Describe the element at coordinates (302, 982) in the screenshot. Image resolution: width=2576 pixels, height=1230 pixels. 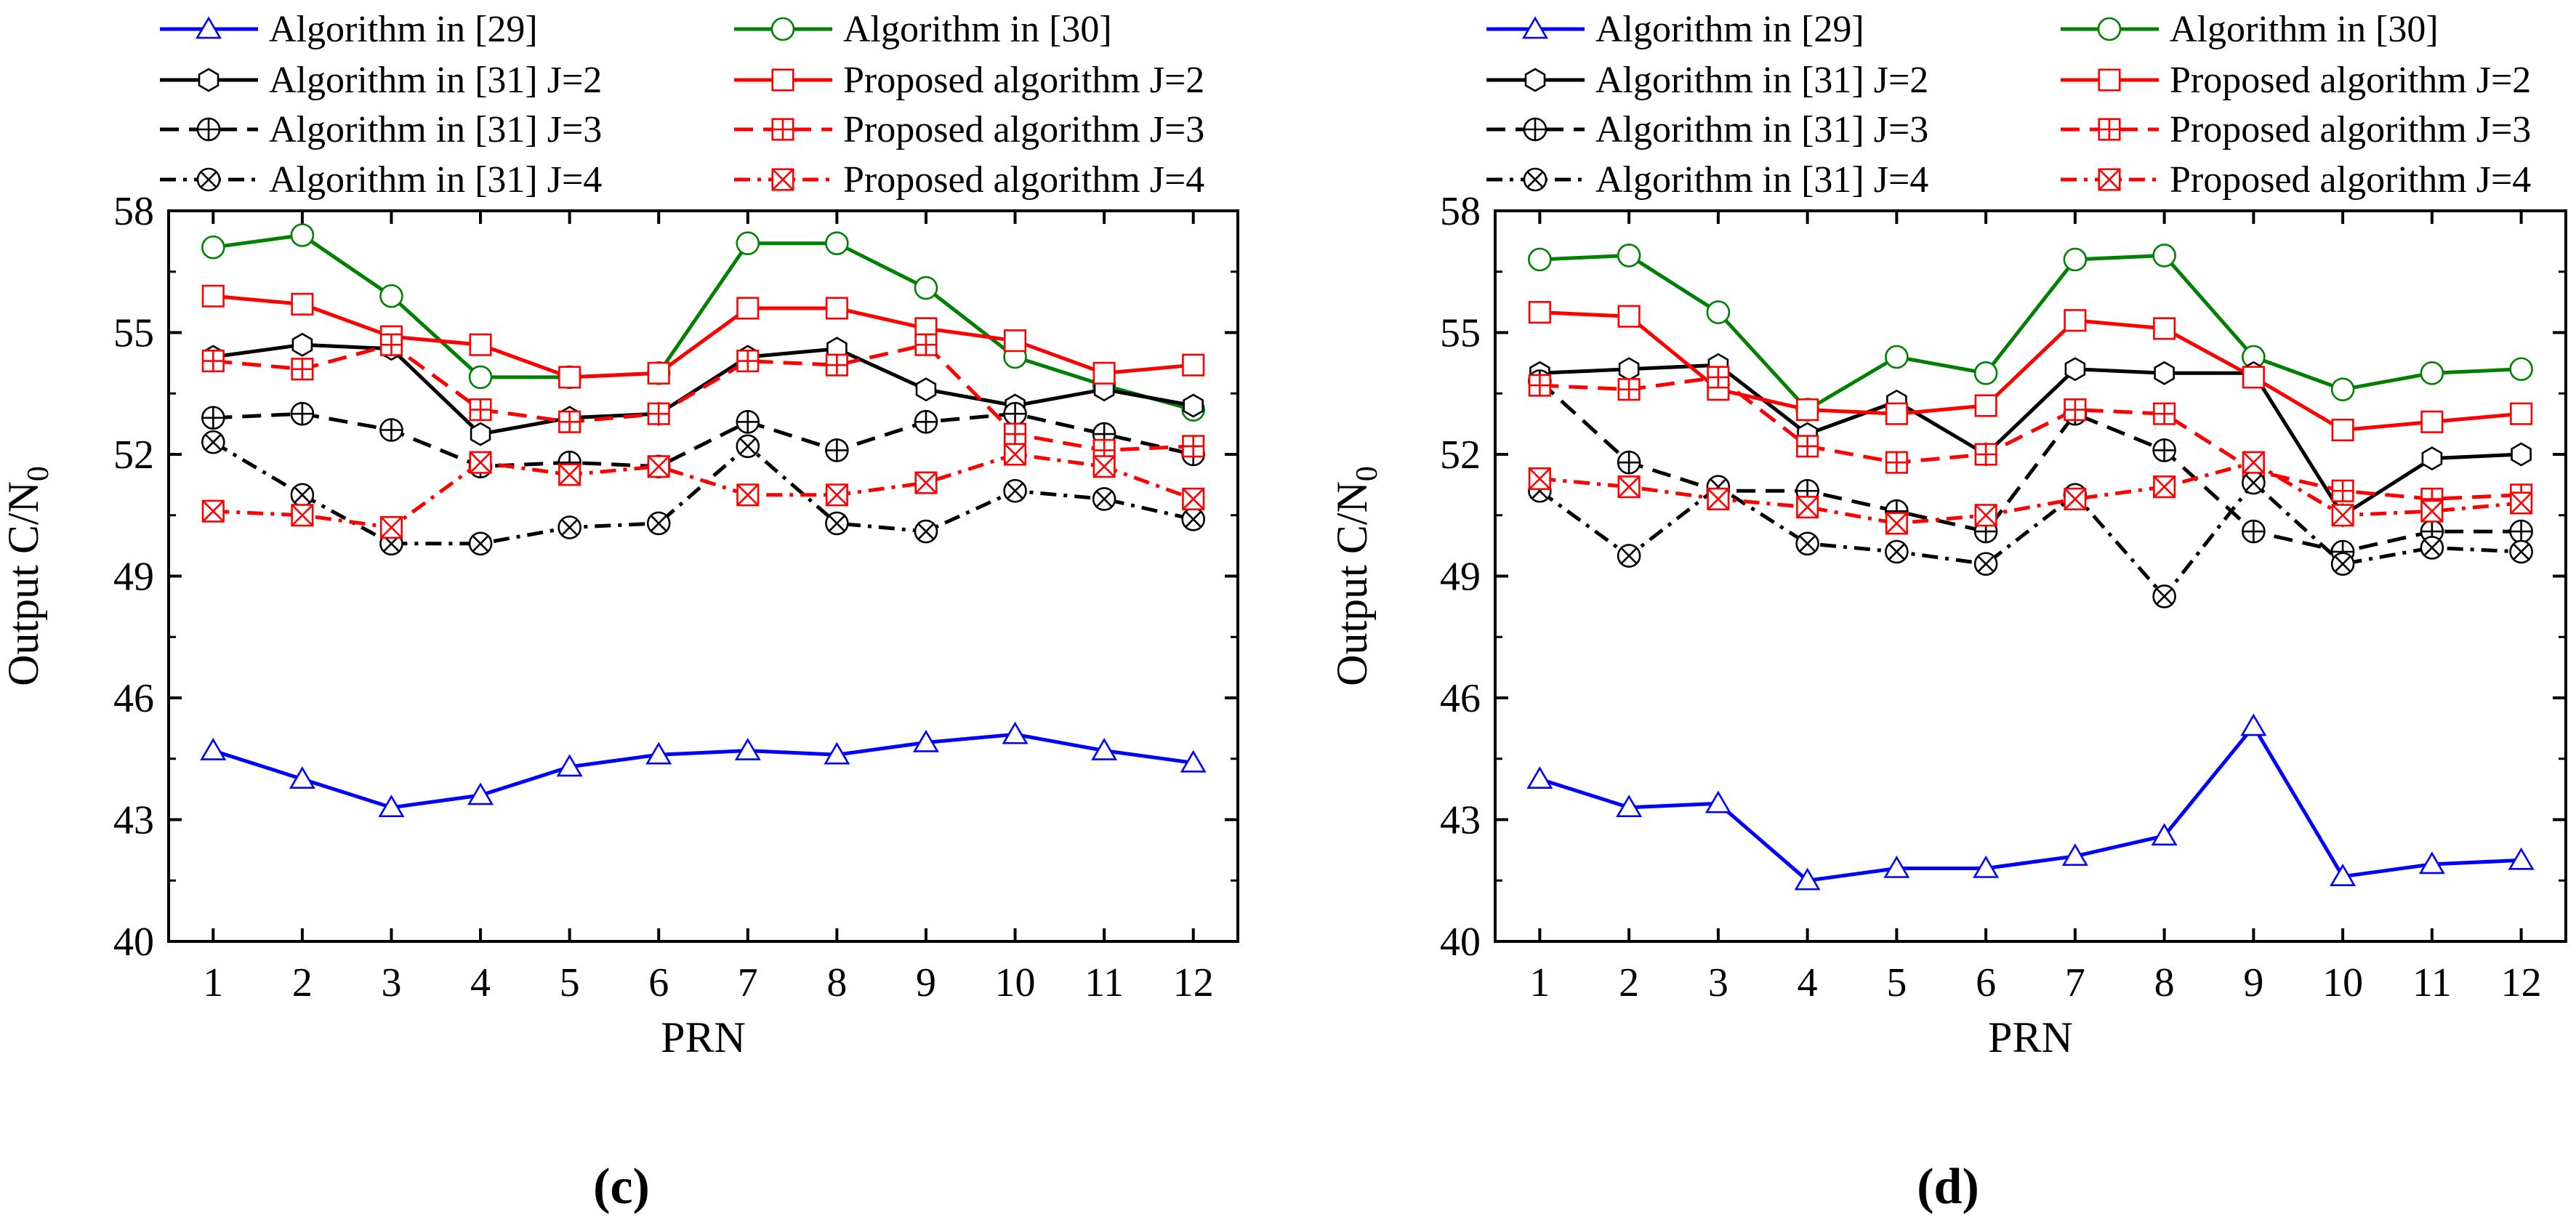
I see `x-tick-label: 2` at that location.